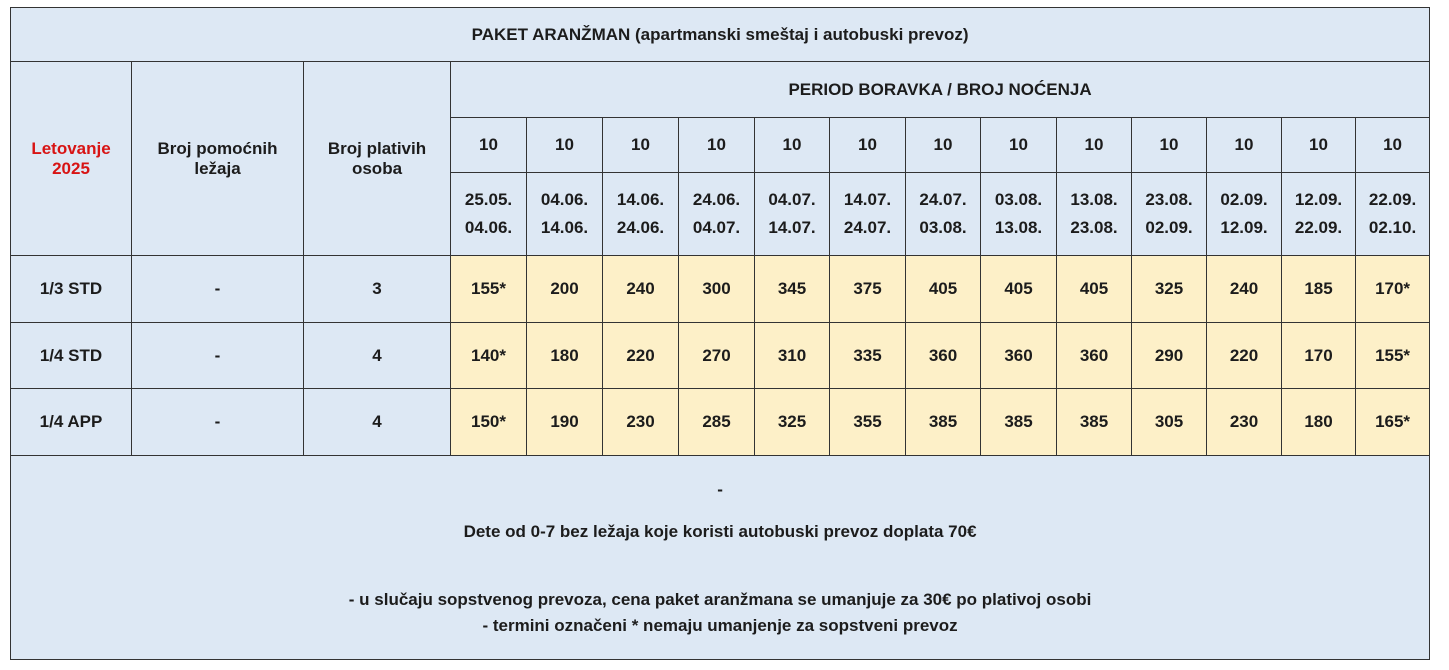 The height and width of the screenshot is (670, 1449). Describe the element at coordinates (940, 89) in the screenshot. I see `period-header: PERIOD BORAVKA / BROJ NOĆENJA` at that location.